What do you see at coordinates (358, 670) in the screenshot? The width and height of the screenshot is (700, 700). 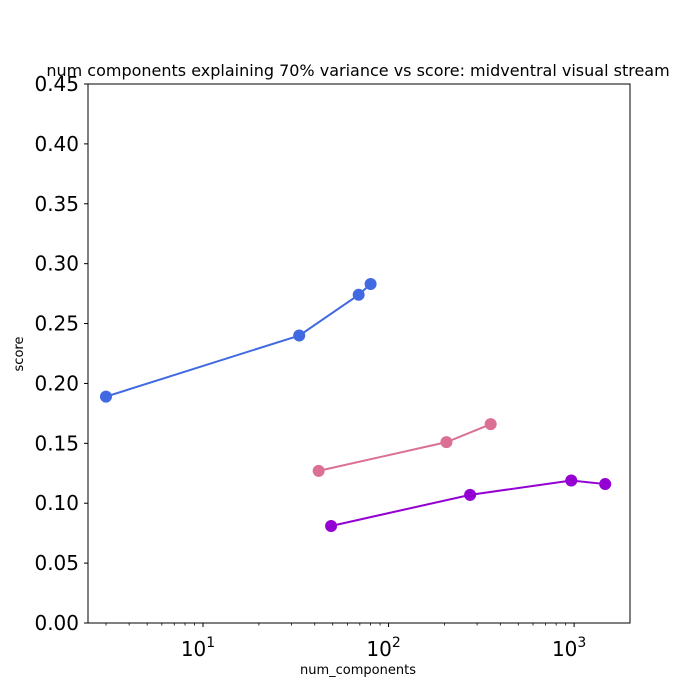 I see `x-axis-label: num_components` at bounding box center [358, 670].